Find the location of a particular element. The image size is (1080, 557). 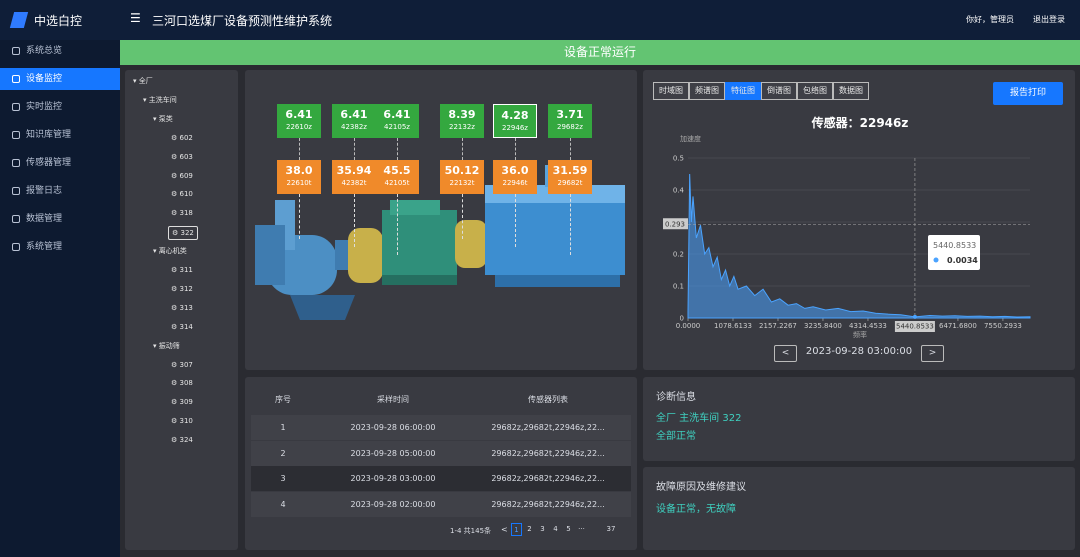

page-item: 5 is located at coordinates (568, 529).